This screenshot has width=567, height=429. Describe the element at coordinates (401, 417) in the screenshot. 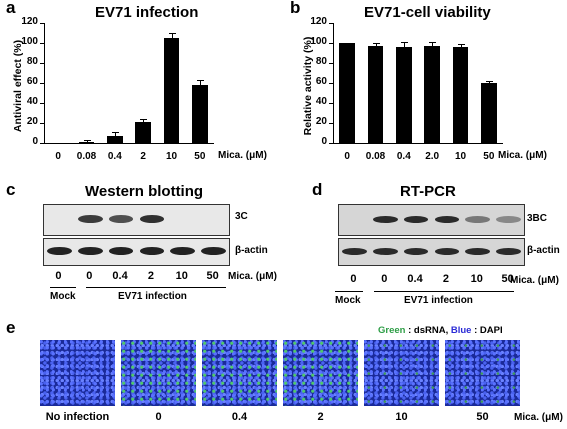

I see `micro-label-10: 10` at that location.